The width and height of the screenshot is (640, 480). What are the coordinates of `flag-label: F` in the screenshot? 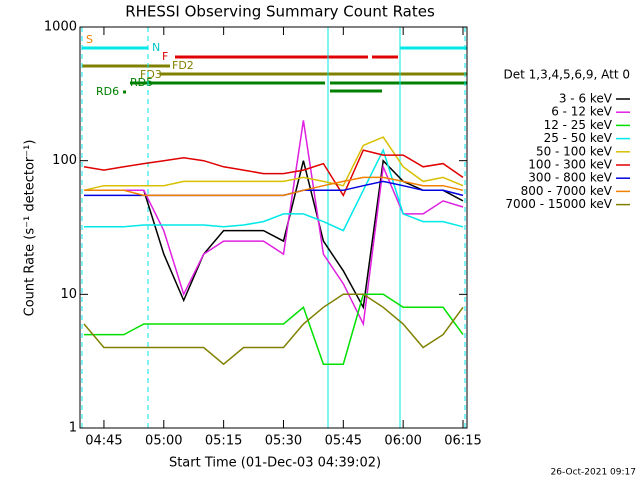 It's located at (165, 56).